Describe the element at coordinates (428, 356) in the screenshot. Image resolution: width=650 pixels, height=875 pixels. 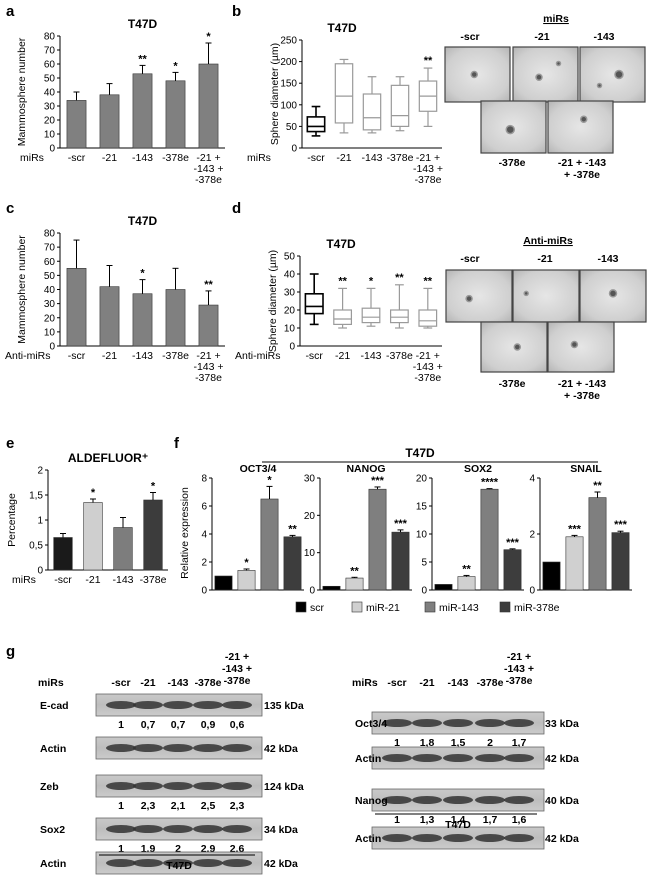
I see `panel-d-xtick-label-line: -21 +` at that location.